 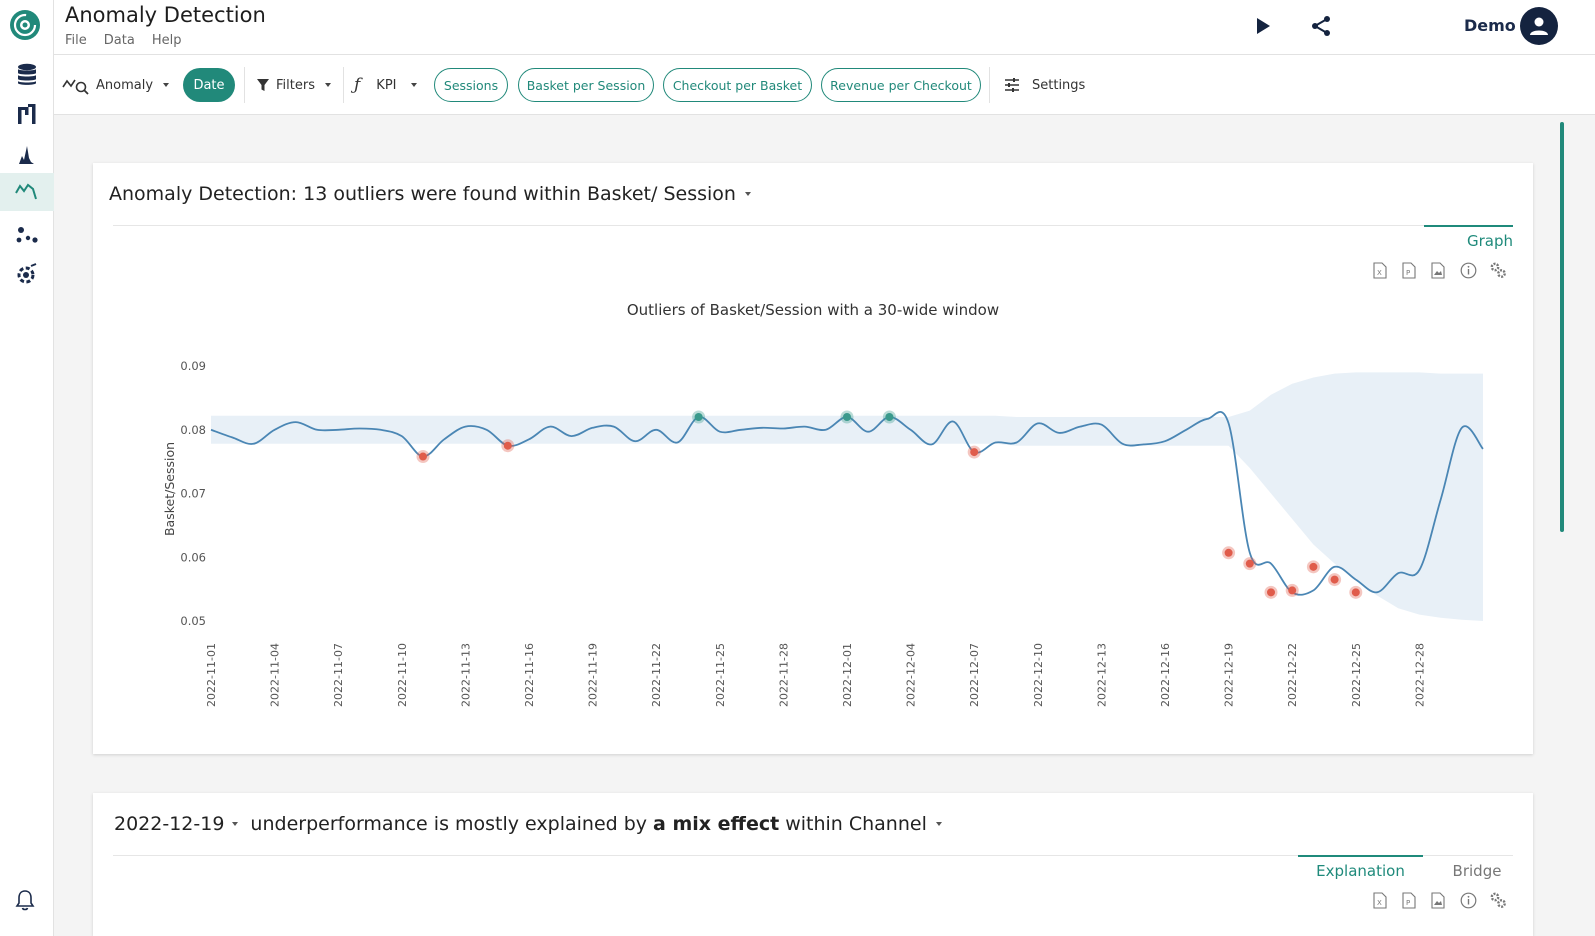 I want to click on date-button: Date, so click(x=209, y=85).